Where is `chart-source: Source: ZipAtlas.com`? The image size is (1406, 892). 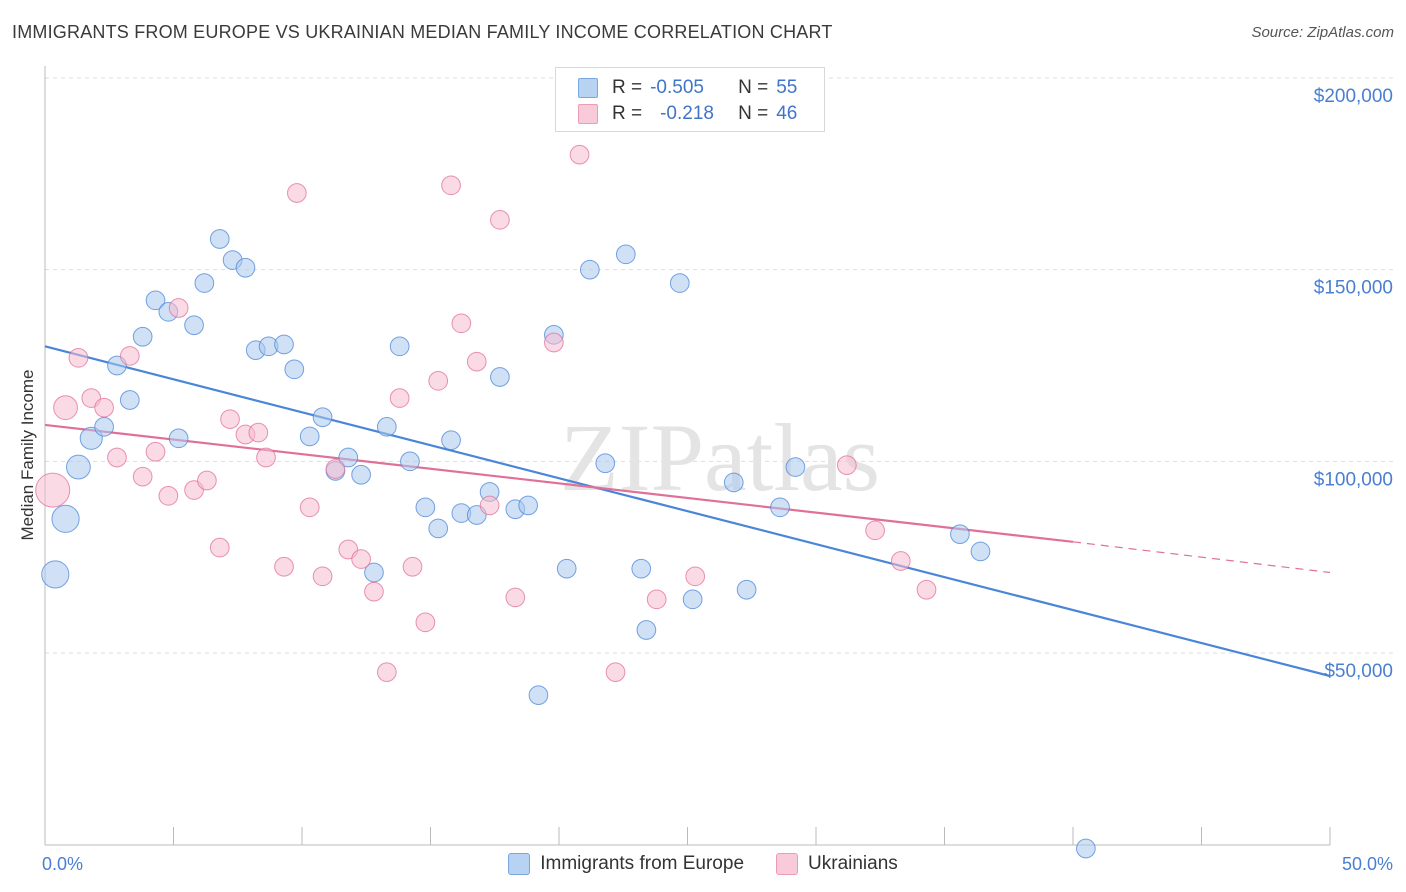 chart-source: Source: ZipAtlas.com is located at coordinates (1322, 32).